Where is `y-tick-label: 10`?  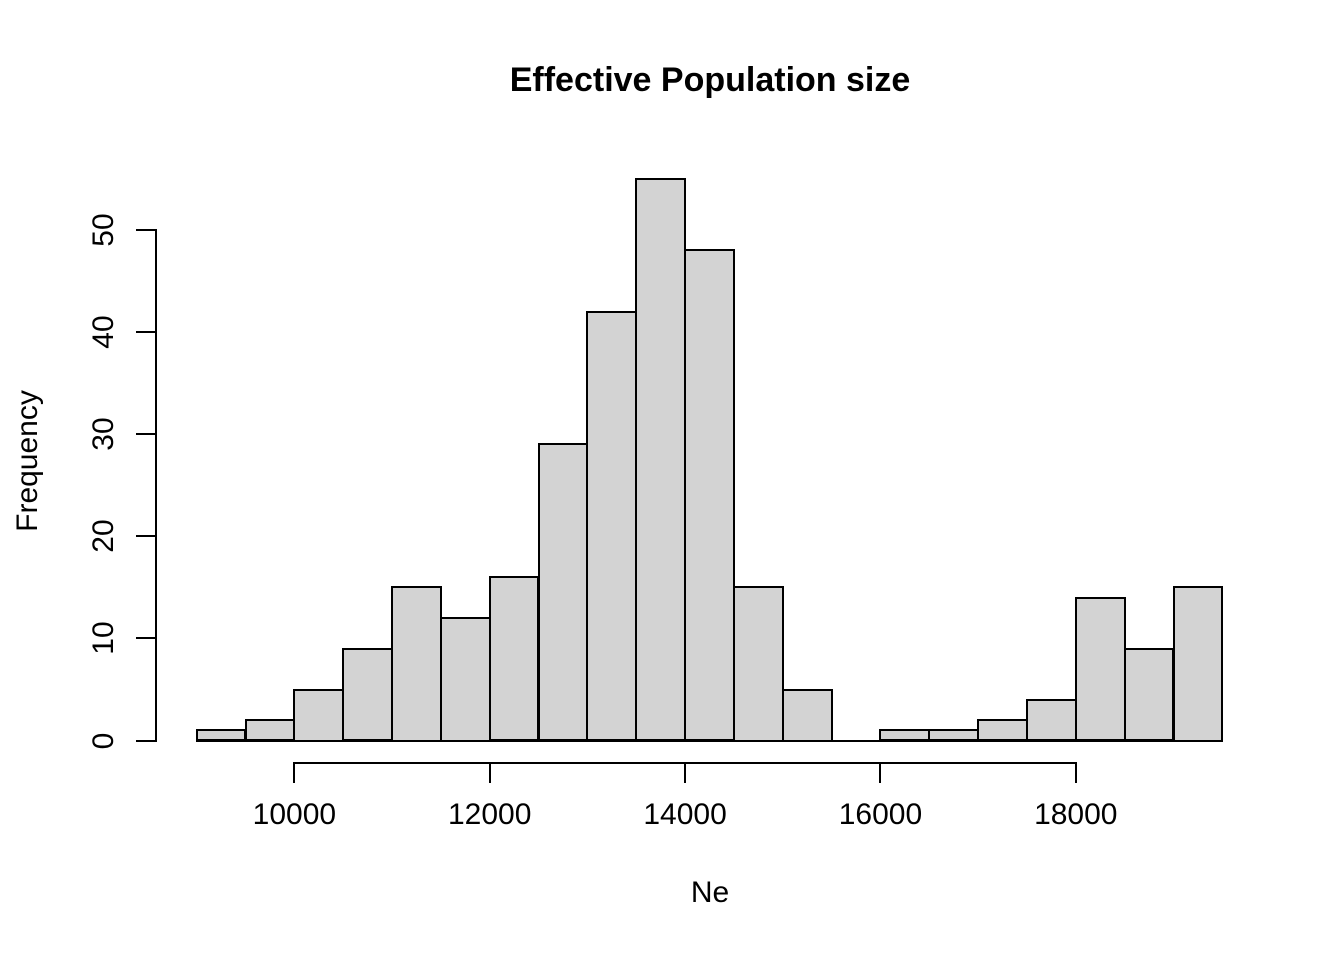 y-tick-label: 10 is located at coordinates (103, 638).